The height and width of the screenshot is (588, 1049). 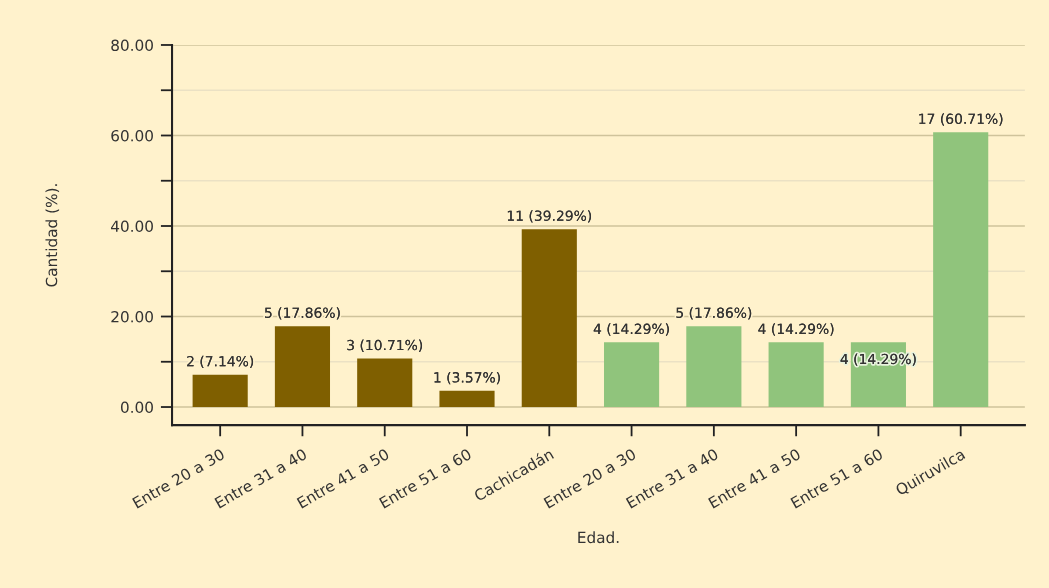 What do you see at coordinates (385, 345) in the screenshot?
I see `data-label: 3 (10.71%)` at bounding box center [385, 345].